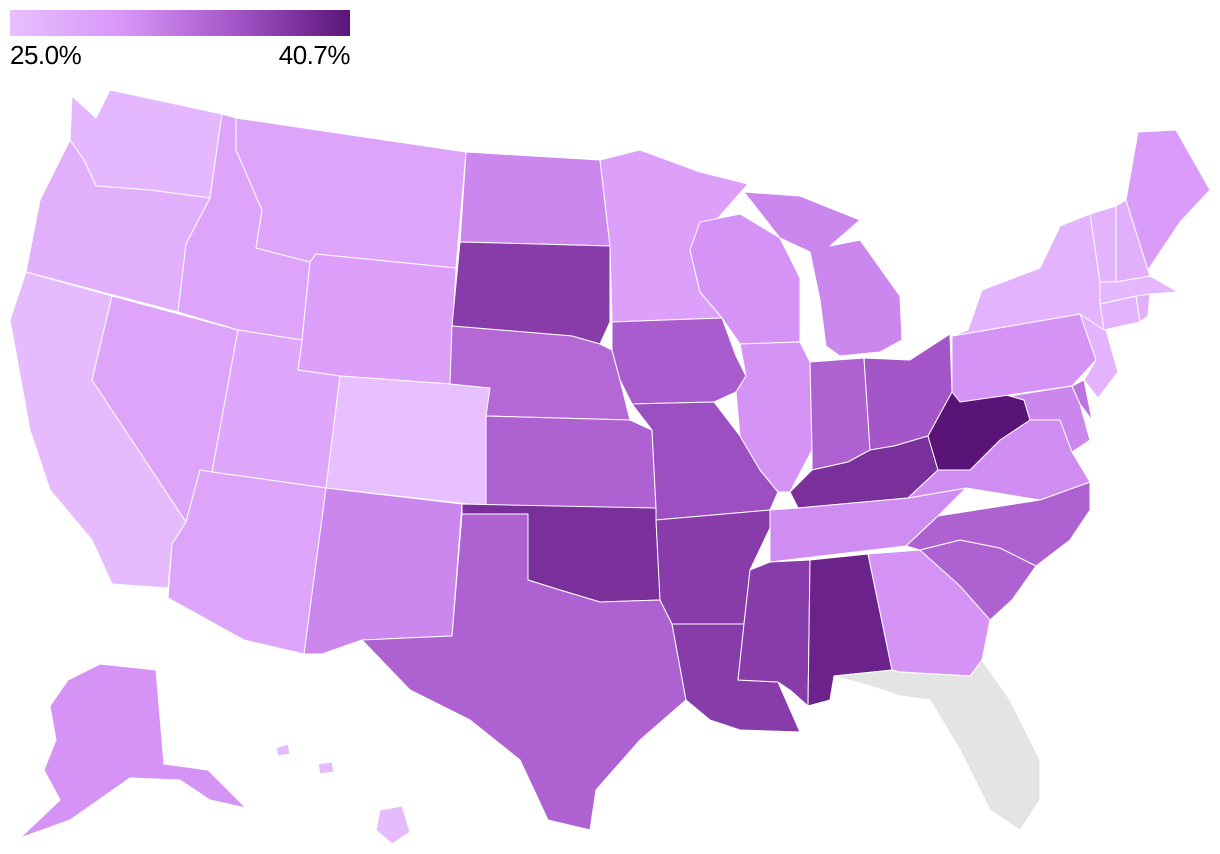  Describe the element at coordinates (383, 571) in the screenshot. I see `state-new-mexico` at that location.